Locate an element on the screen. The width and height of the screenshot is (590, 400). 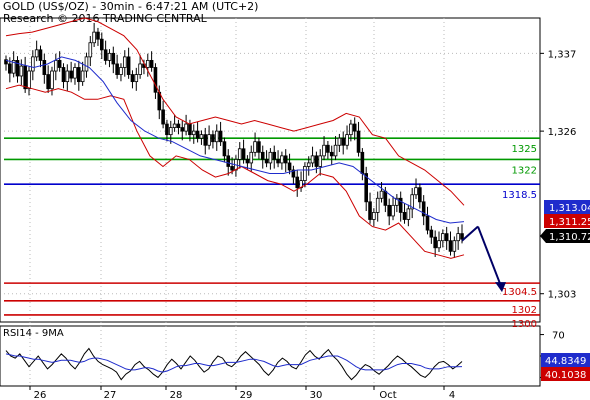
level-label: 1322 is located at coordinates (524, 170).